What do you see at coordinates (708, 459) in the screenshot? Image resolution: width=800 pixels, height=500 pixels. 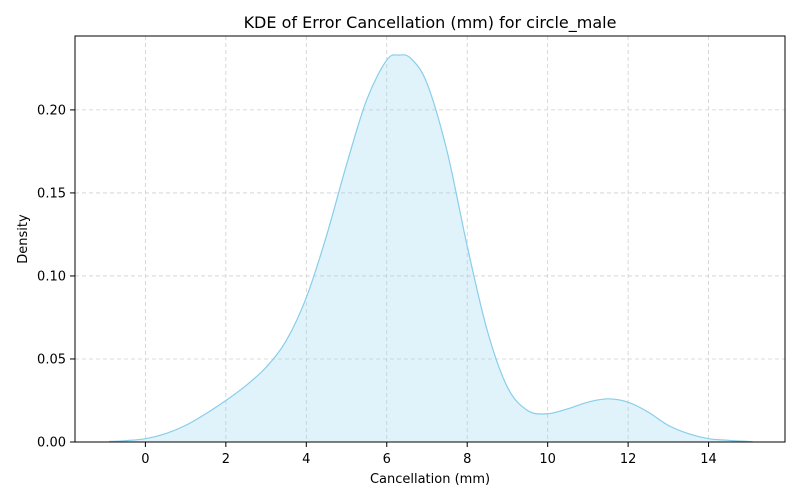 I see `x-tick-label: 14` at bounding box center [708, 459].